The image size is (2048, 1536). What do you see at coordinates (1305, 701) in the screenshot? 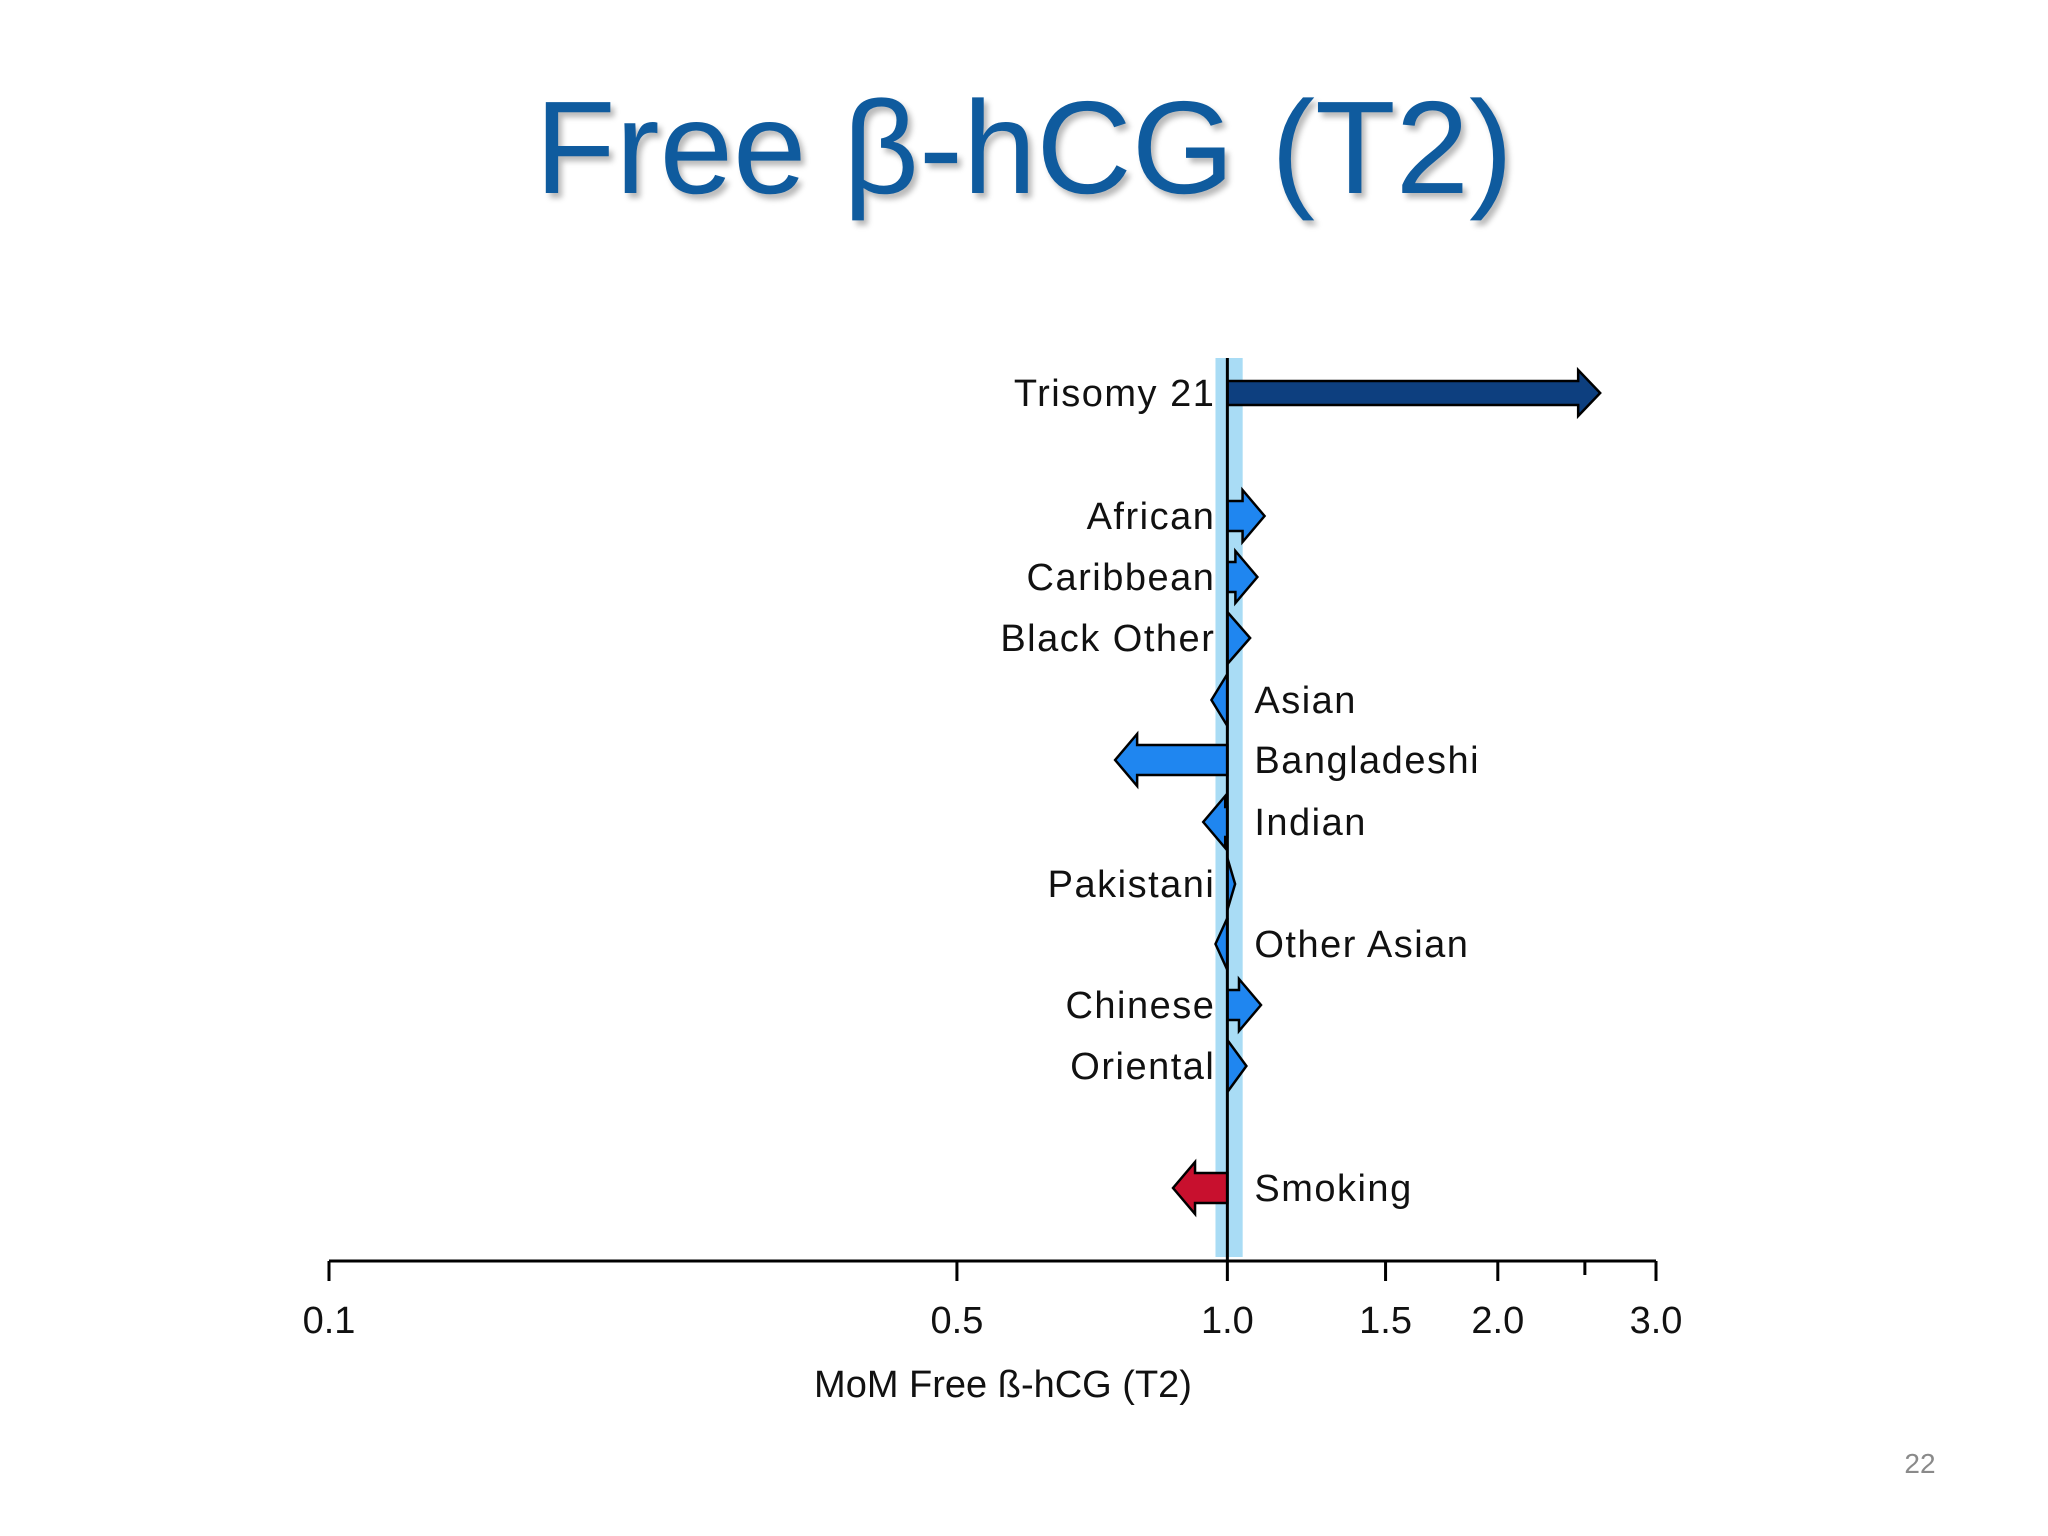
I see `label-asian: Asian` at bounding box center [1305, 701].